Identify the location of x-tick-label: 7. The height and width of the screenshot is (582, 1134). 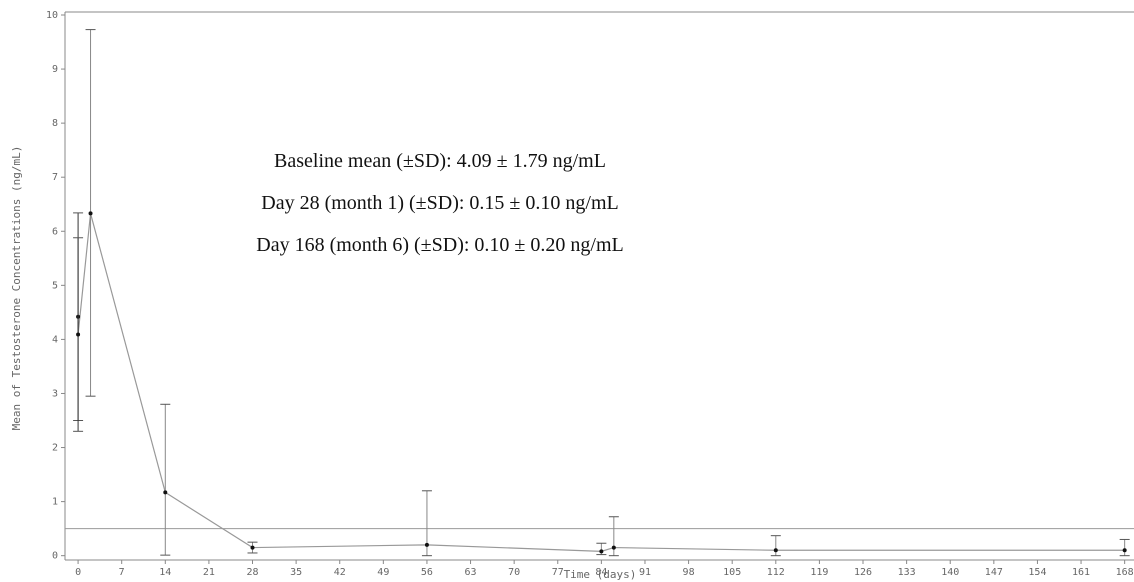
(122, 572).